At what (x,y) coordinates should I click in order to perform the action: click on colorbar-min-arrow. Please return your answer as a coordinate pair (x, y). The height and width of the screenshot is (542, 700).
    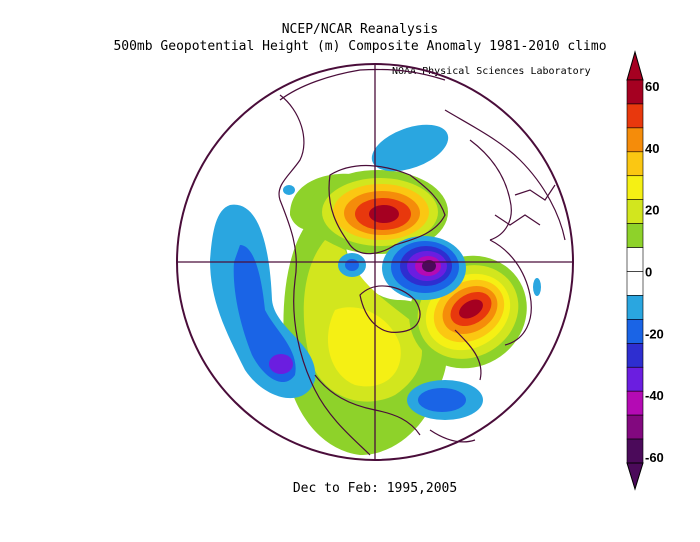
    Looking at the image, I should click on (635, 476).